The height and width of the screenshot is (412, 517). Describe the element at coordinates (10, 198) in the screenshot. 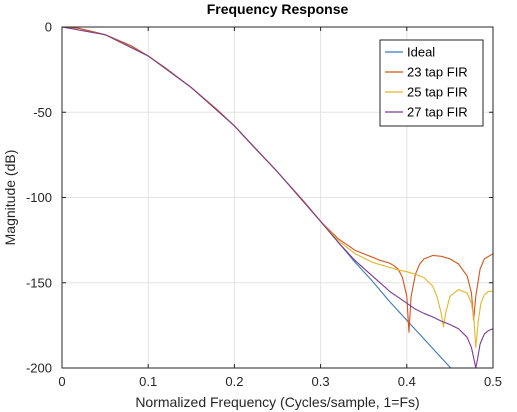

I see `y-axis-label: Magnitude (dB)` at that location.